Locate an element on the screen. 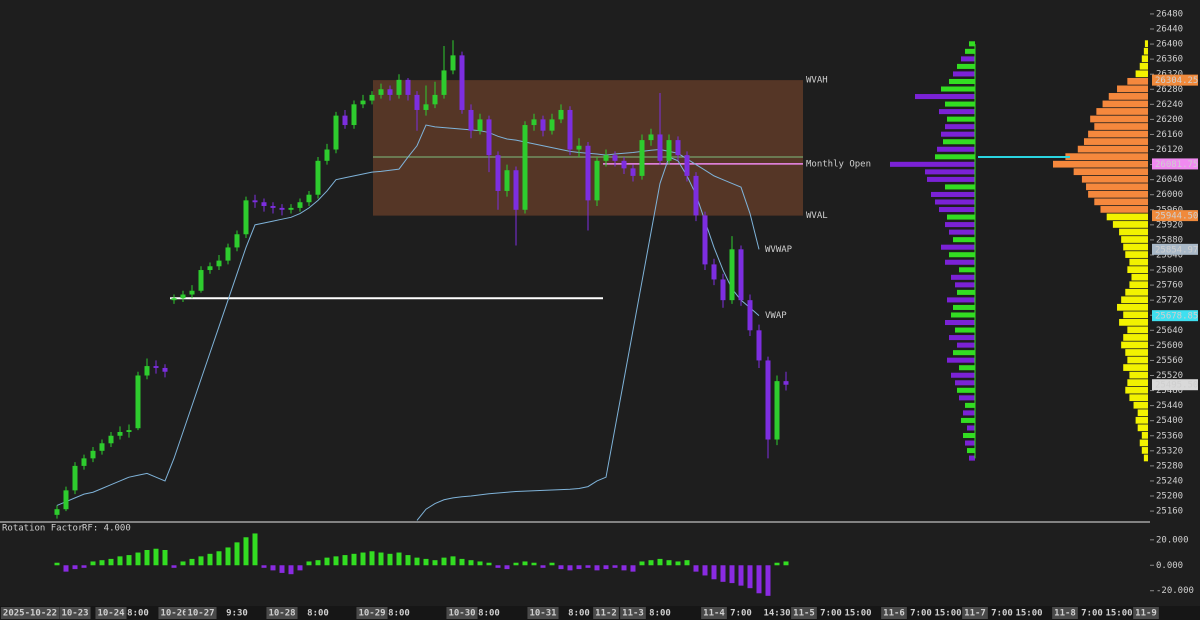  y-tick-label: 25880 is located at coordinates (1169, 240).